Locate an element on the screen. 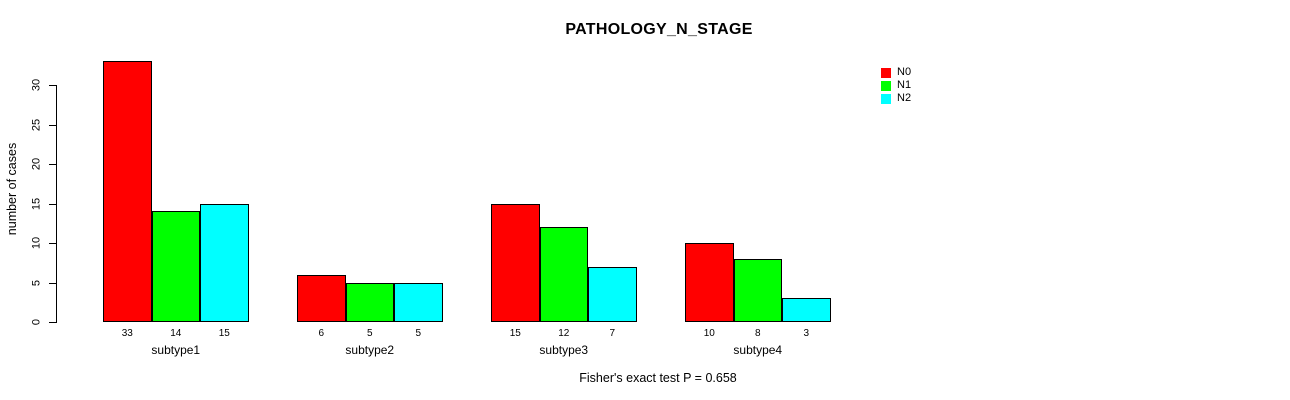 The height and width of the screenshot is (400, 1290). bar-N0-subtype1 is located at coordinates (127, 191).